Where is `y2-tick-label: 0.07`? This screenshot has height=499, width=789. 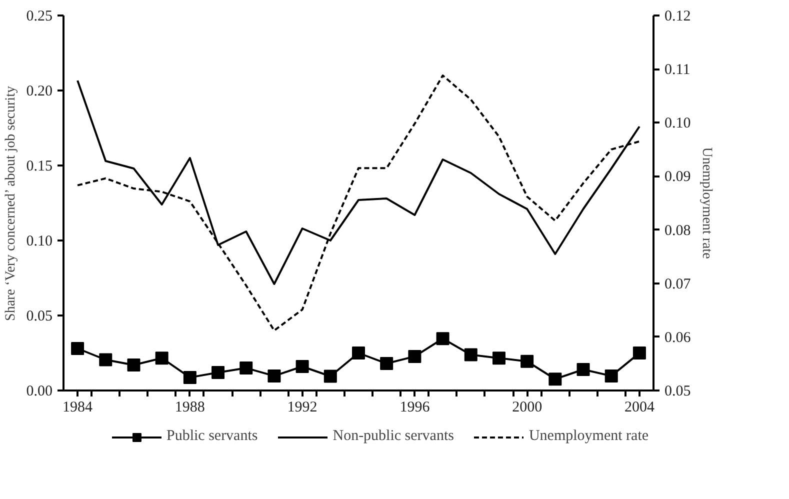
y2-tick-label: 0.07 is located at coordinates (678, 284).